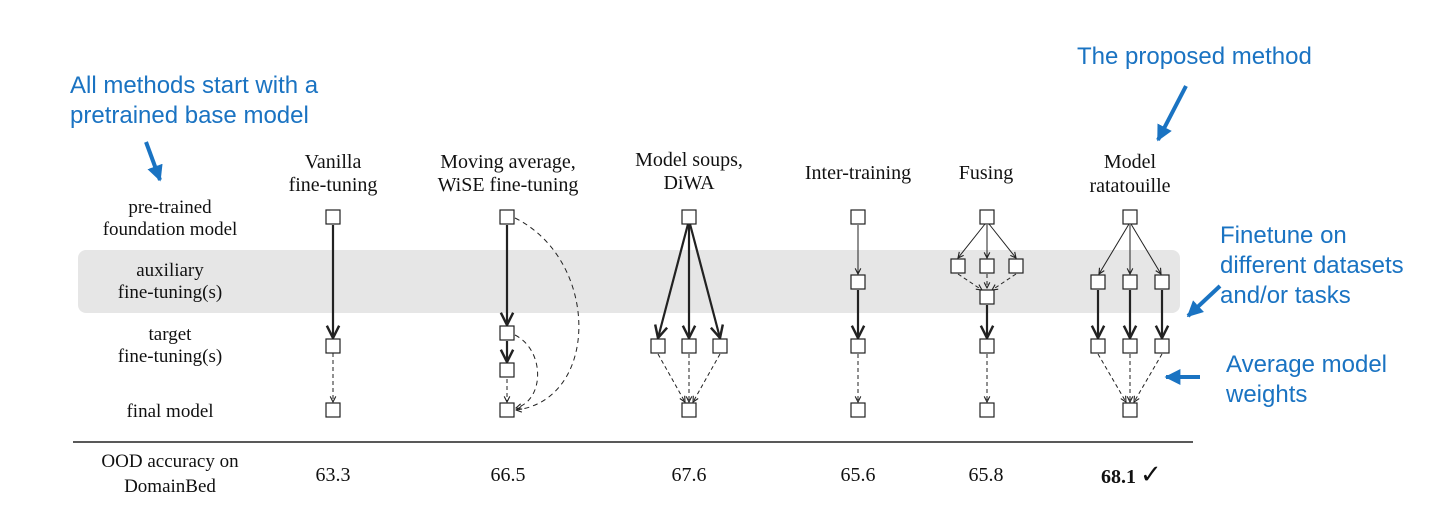 This screenshot has width=1456, height=522. What do you see at coordinates (508, 162) in the screenshot?
I see `title-moving: Moving average,` at bounding box center [508, 162].